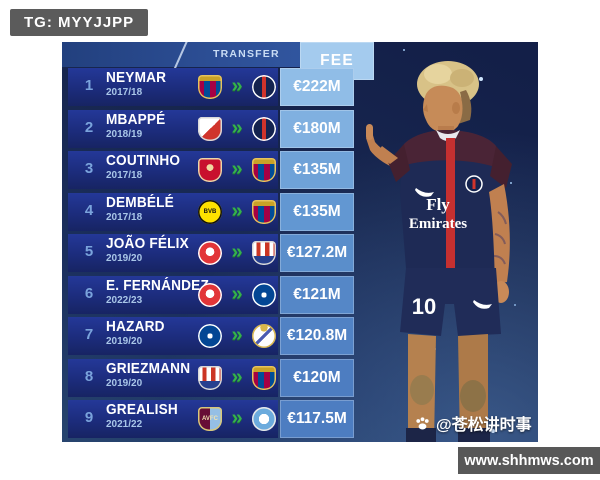 The height and width of the screenshot is (480, 600). Describe the element at coordinates (181, 56) in the screenshot. I see `header-slash-decoration` at that location.